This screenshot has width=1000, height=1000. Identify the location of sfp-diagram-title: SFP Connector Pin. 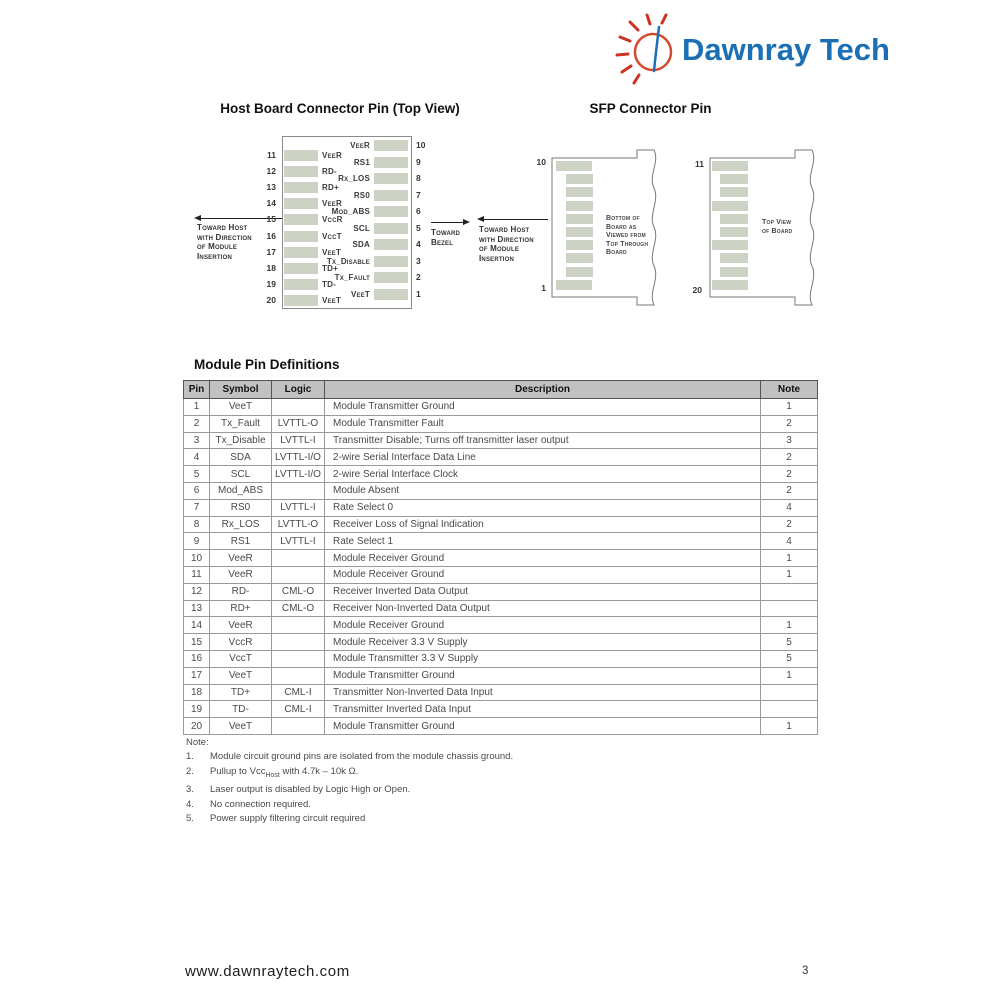
(650, 108).